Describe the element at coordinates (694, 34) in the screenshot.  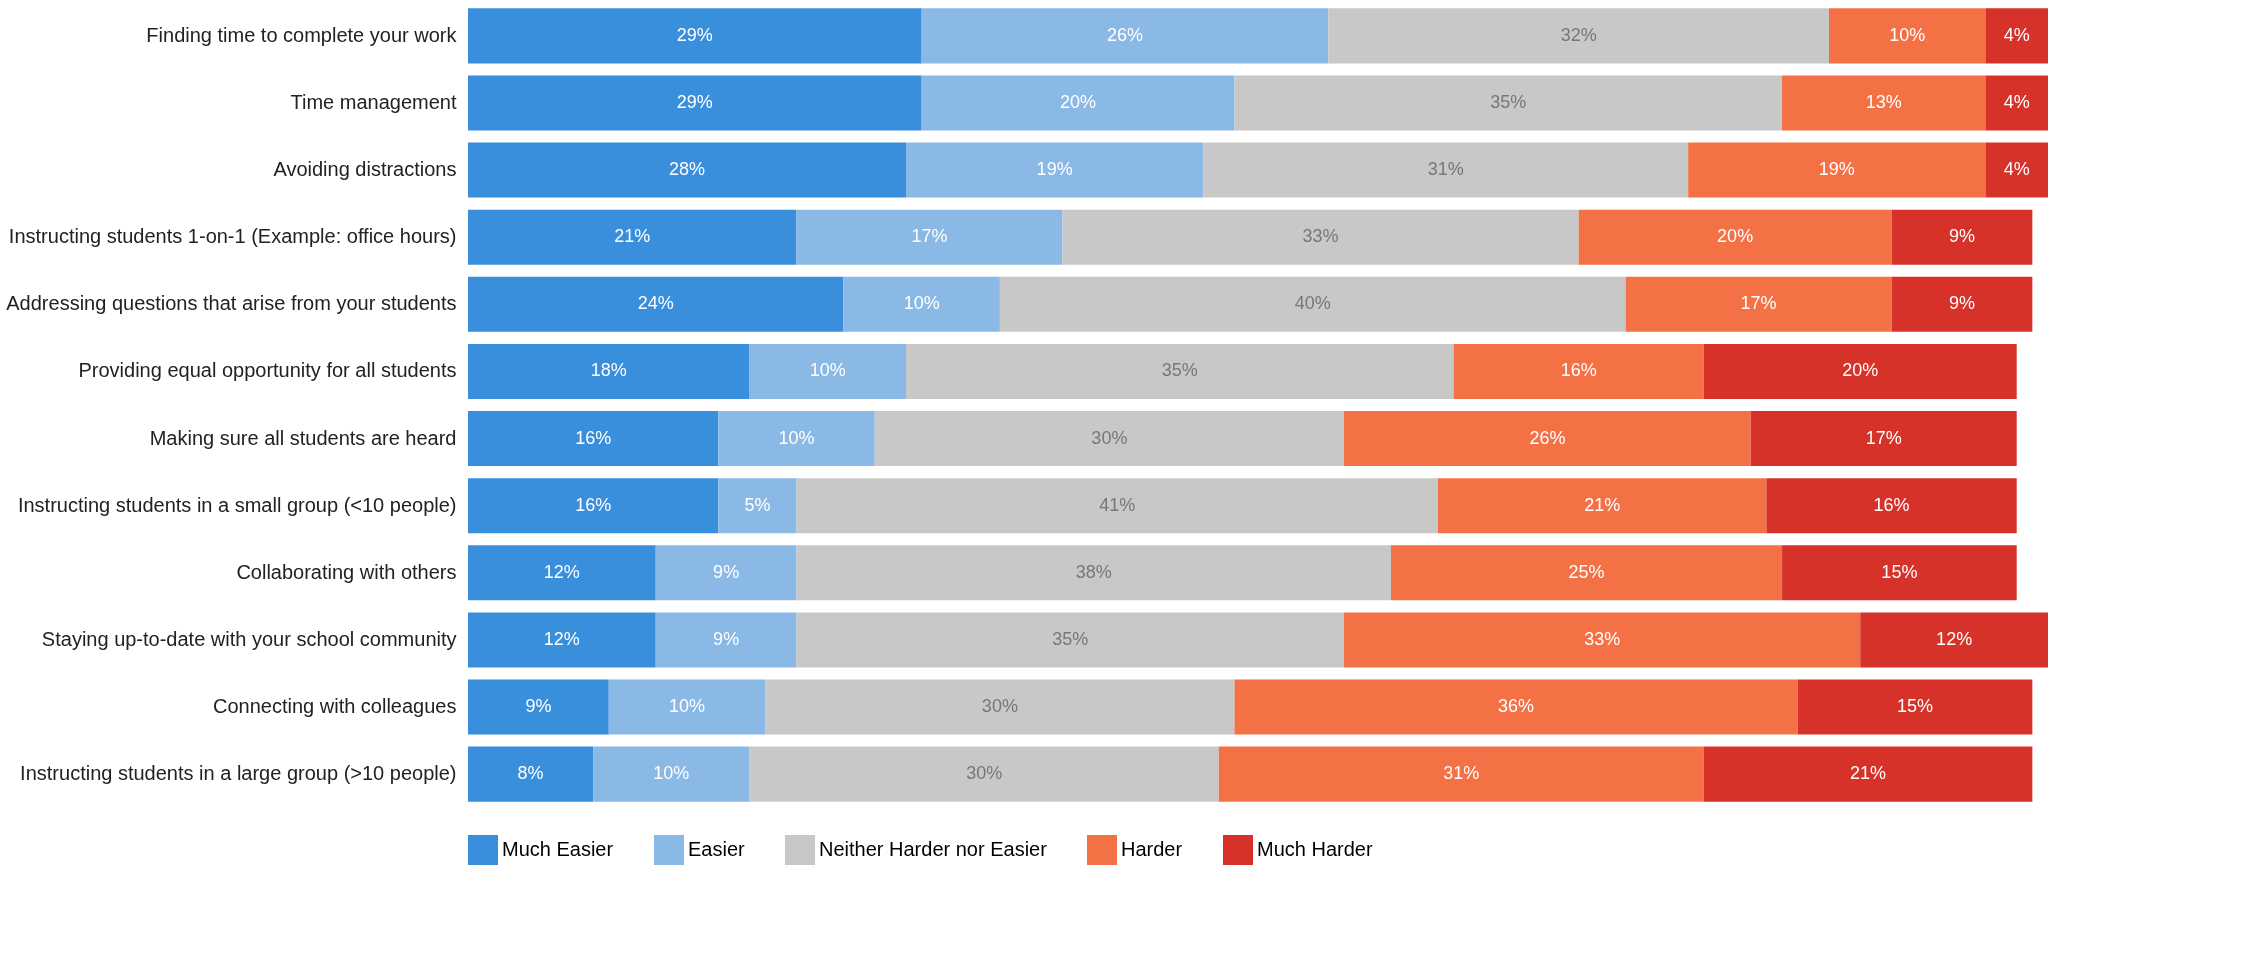
I see `data-label: 29%` at that location.